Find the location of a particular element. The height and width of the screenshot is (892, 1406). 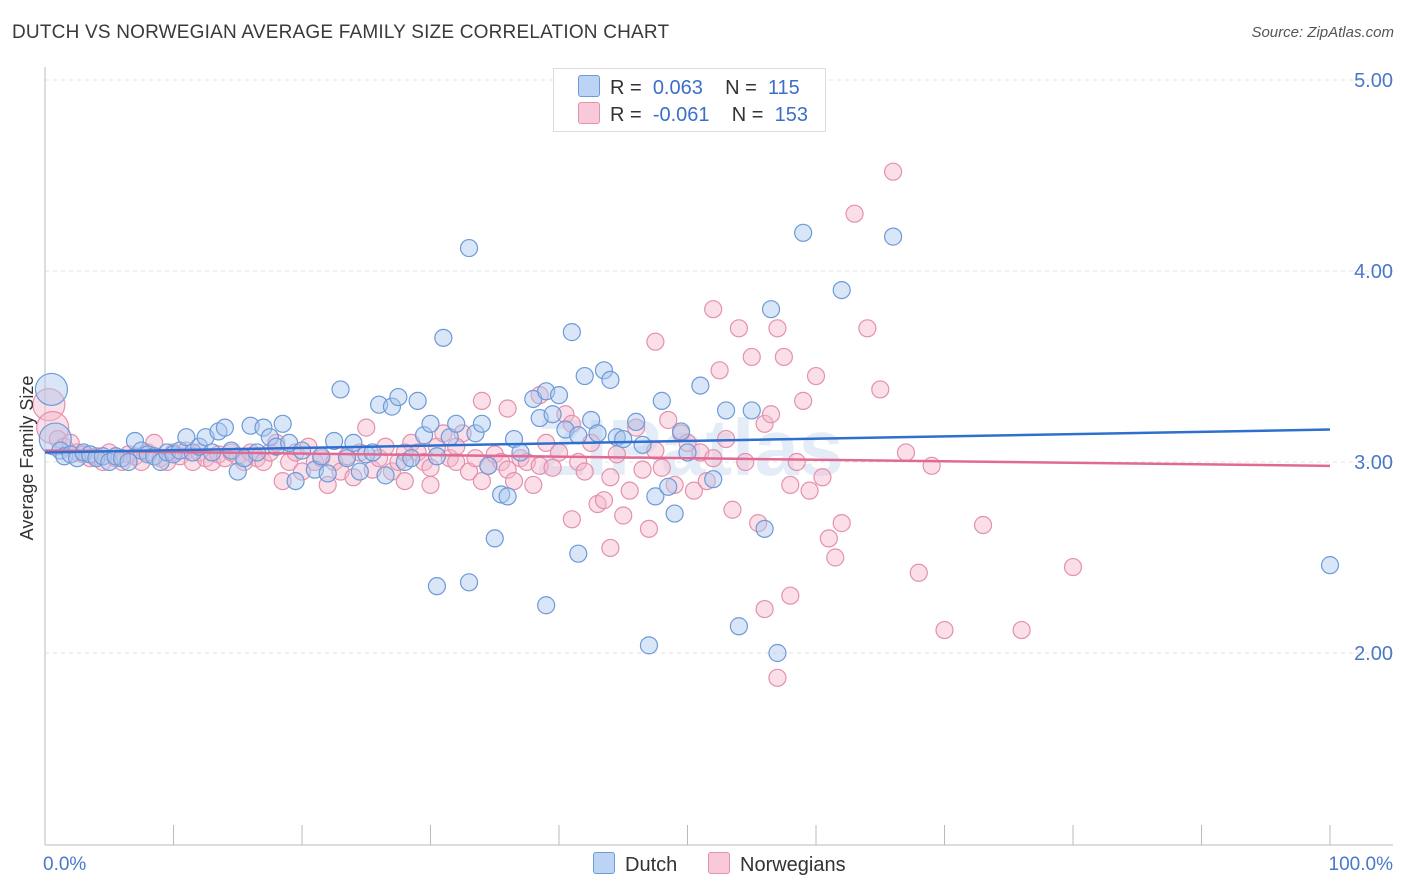

dutch-legend-swatch is located at coordinates (604, 863).